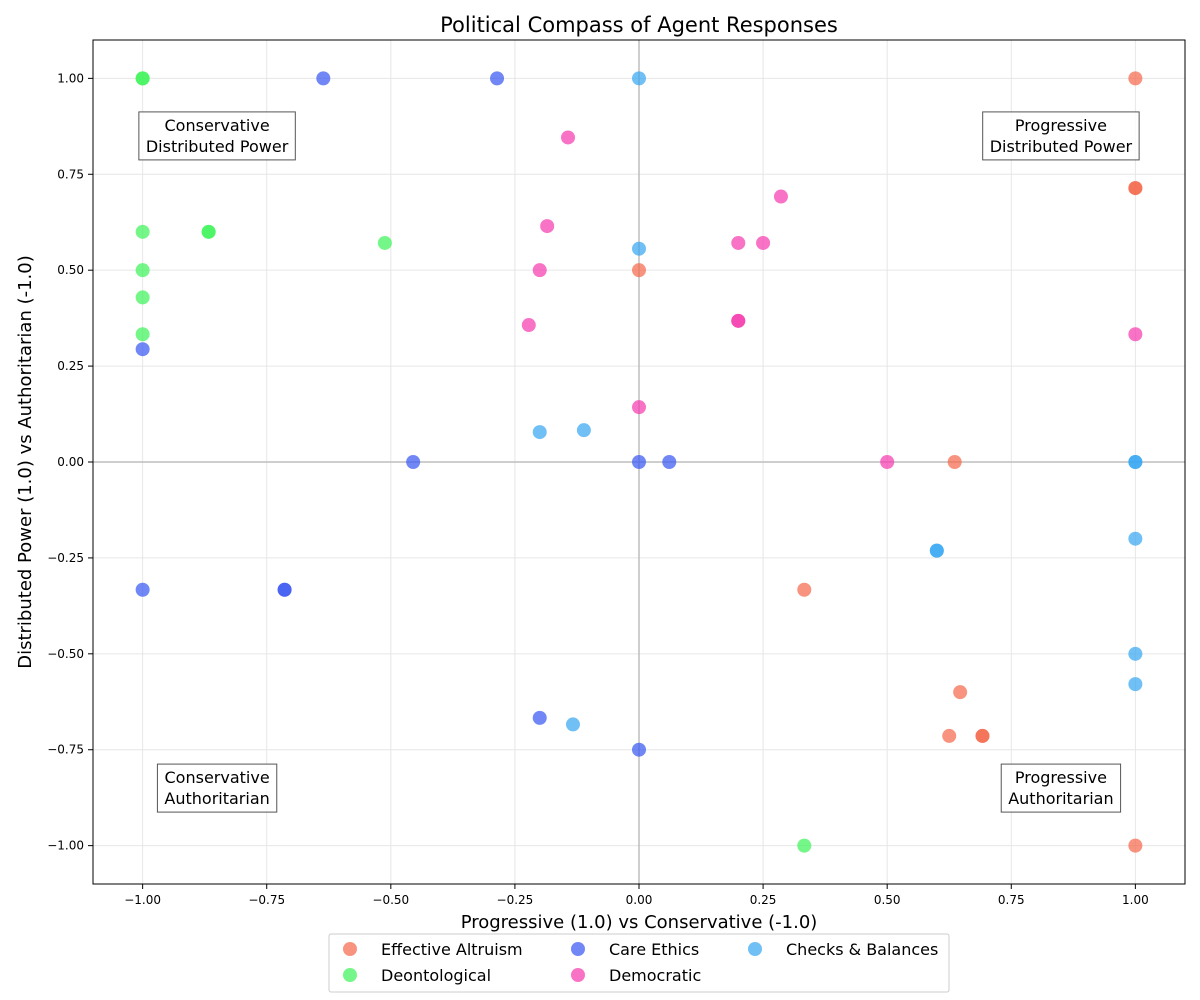  I want to click on legend-label: Deontological, so click(436, 975).